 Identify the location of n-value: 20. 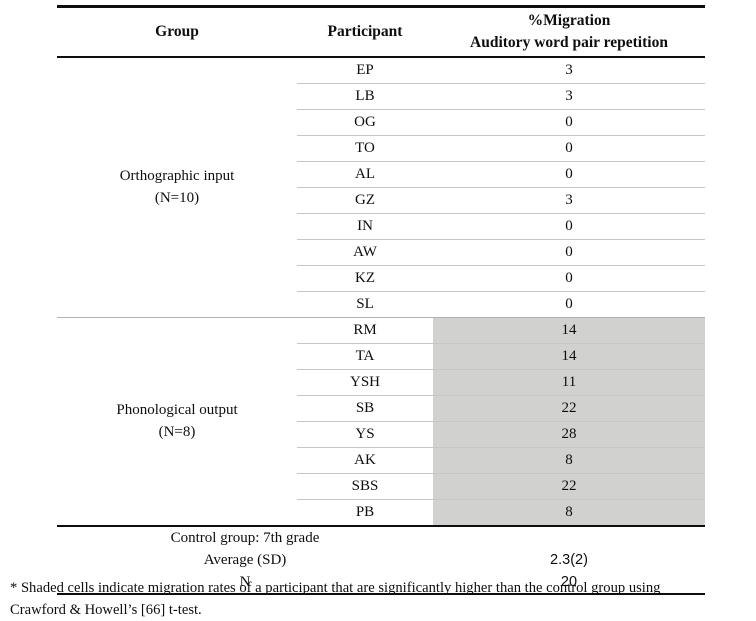
(569, 583).